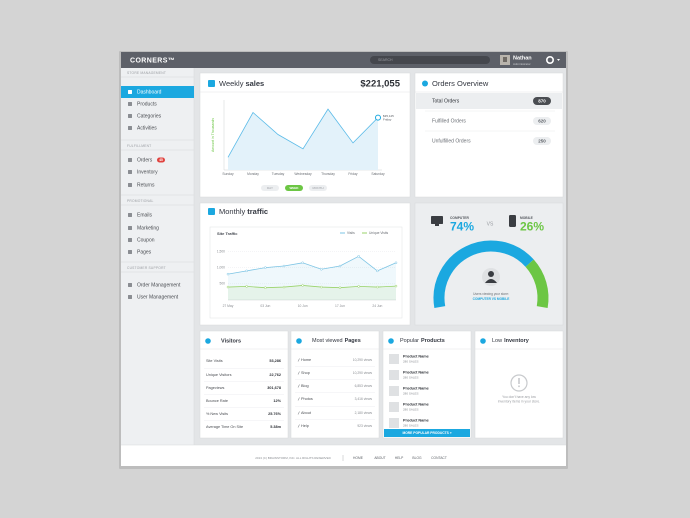 The height and width of the screenshot is (518, 690). Describe the element at coordinates (462, 227) in the screenshot. I see `device-value: 74%` at that location.